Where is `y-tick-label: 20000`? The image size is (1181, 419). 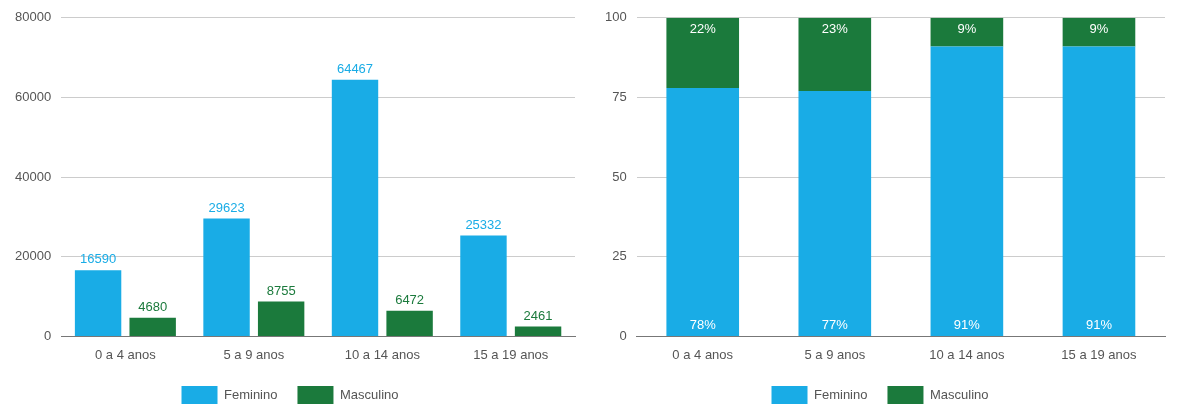 y-tick-label: 20000 is located at coordinates (33, 256).